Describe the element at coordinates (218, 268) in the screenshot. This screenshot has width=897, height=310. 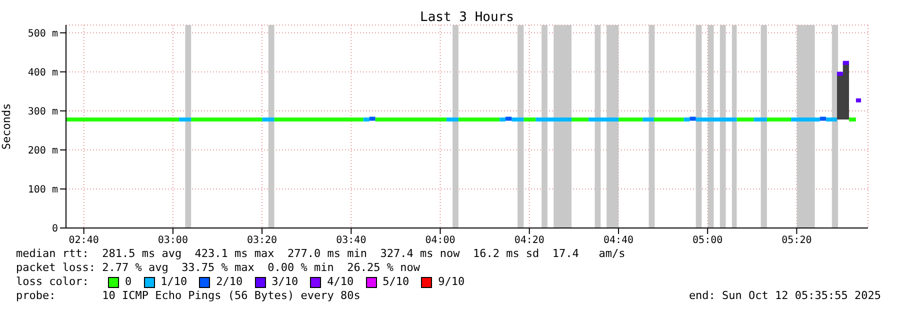
I see `text: packet loss: 2.77 % avg 33.75 % max 0.00 % min 26.25 % now` at that location.